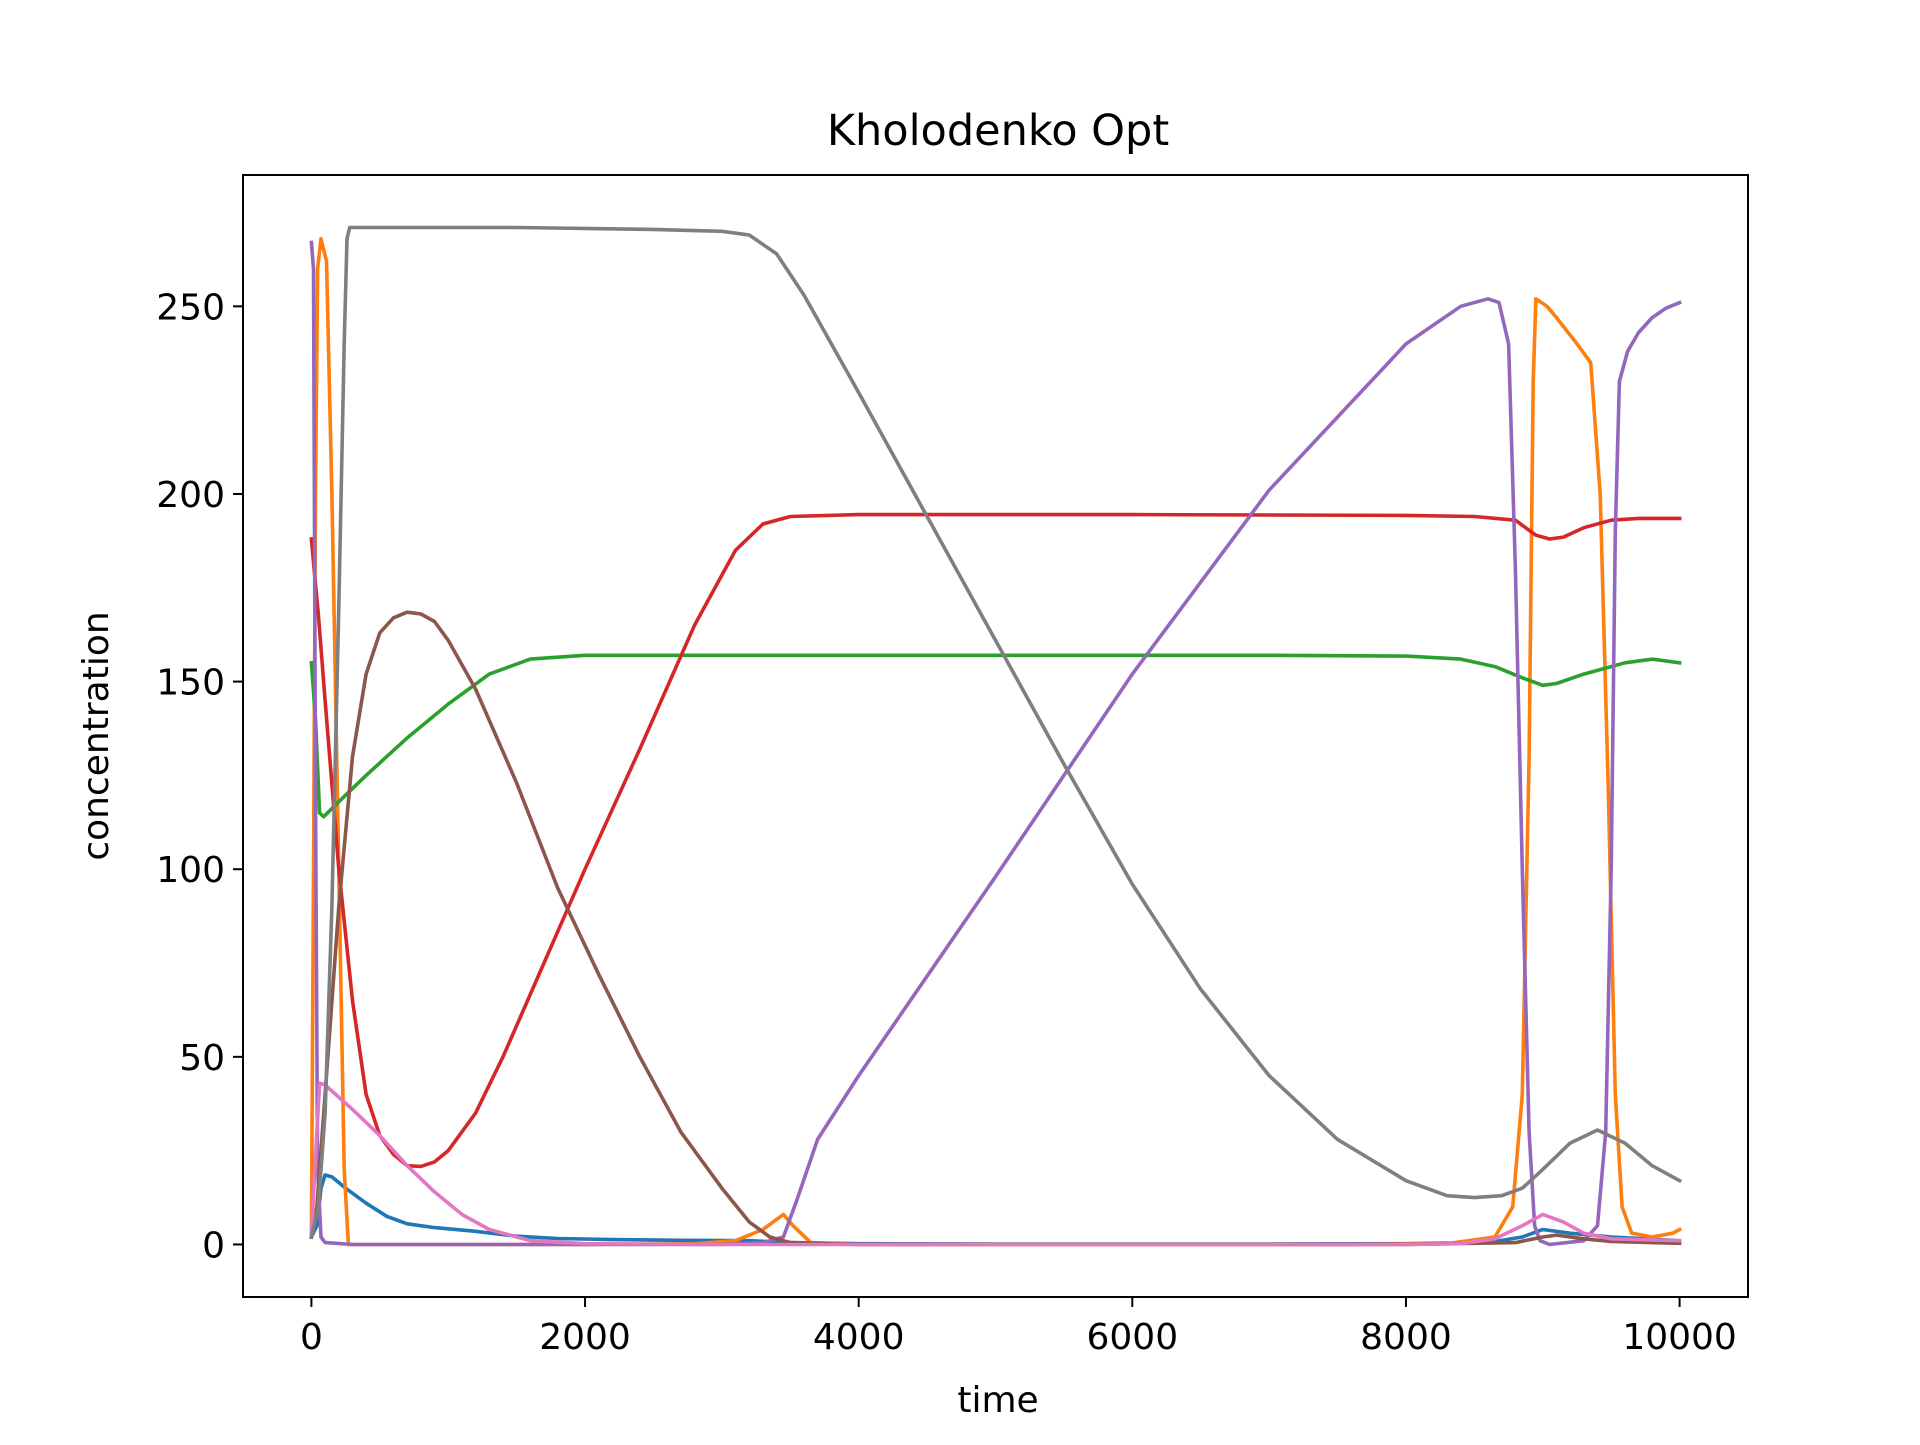 This screenshot has height=1445, width=1920. I want to click on y-tick-label: 100, so click(190, 870).